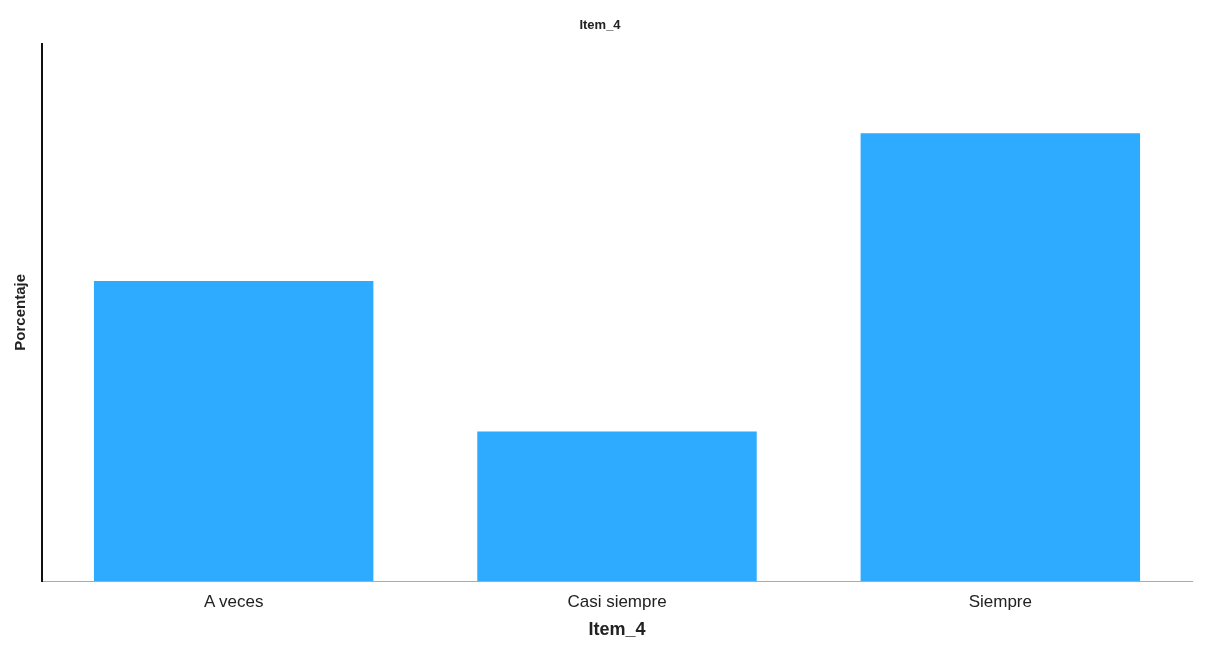  What do you see at coordinates (617, 601) in the screenshot?
I see `x-tick-label: Casi siempre` at bounding box center [617, 601].